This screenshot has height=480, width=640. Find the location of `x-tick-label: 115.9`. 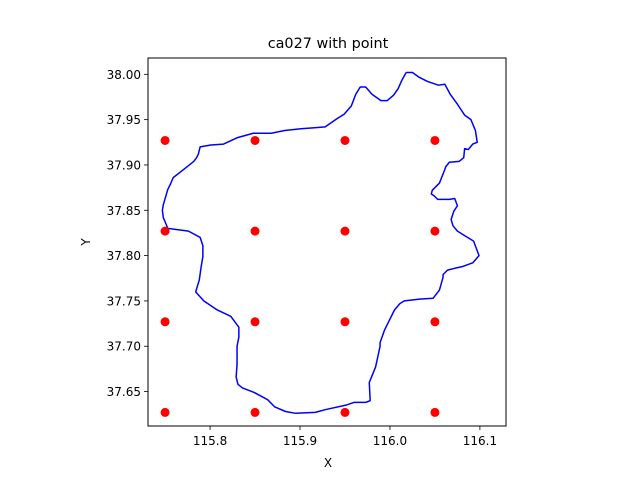

x-tick-label: 115.9 is located at coordinates (300, 441).